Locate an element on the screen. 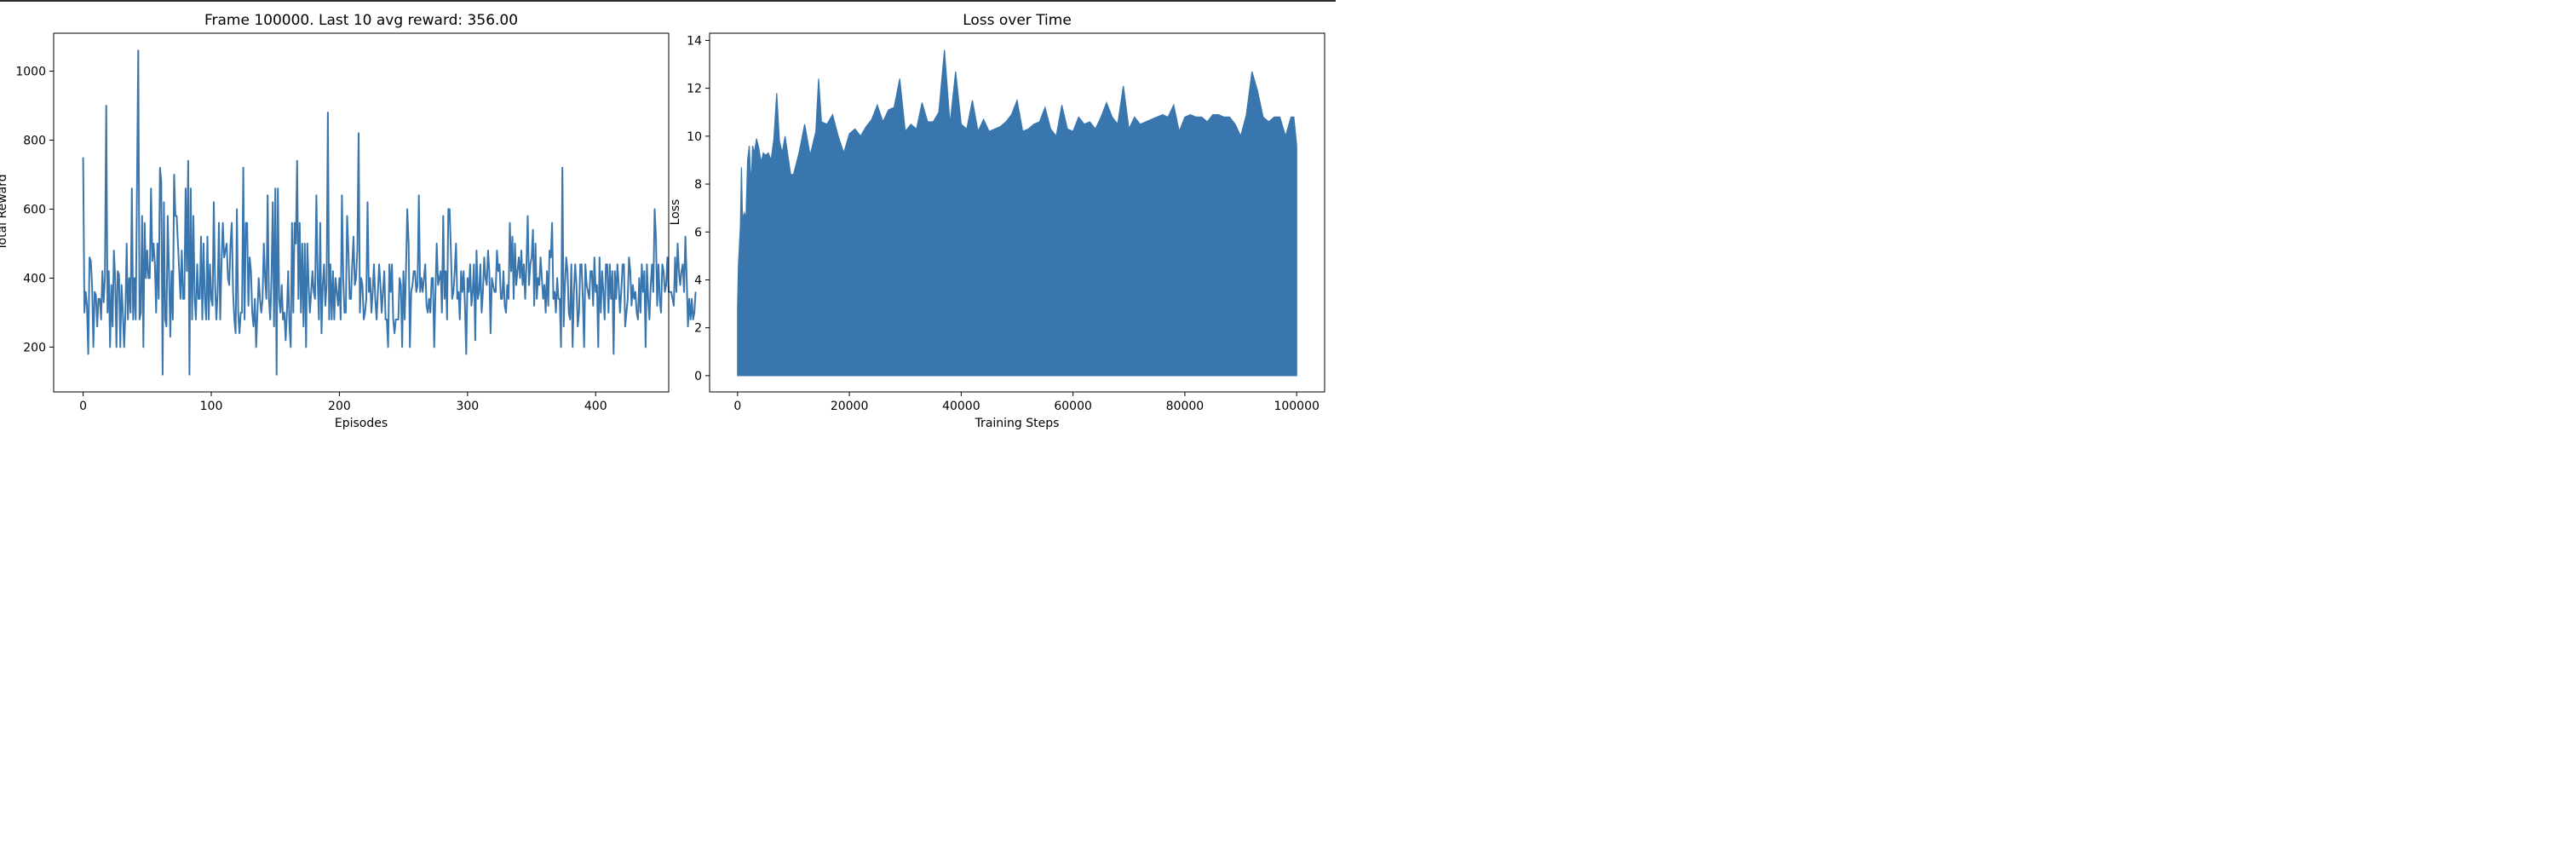 The image size is (2576, 852). reward-chart-title: Frame 100000. Last 10 avg reward: 356.00 is located at coordinates (361, 20).